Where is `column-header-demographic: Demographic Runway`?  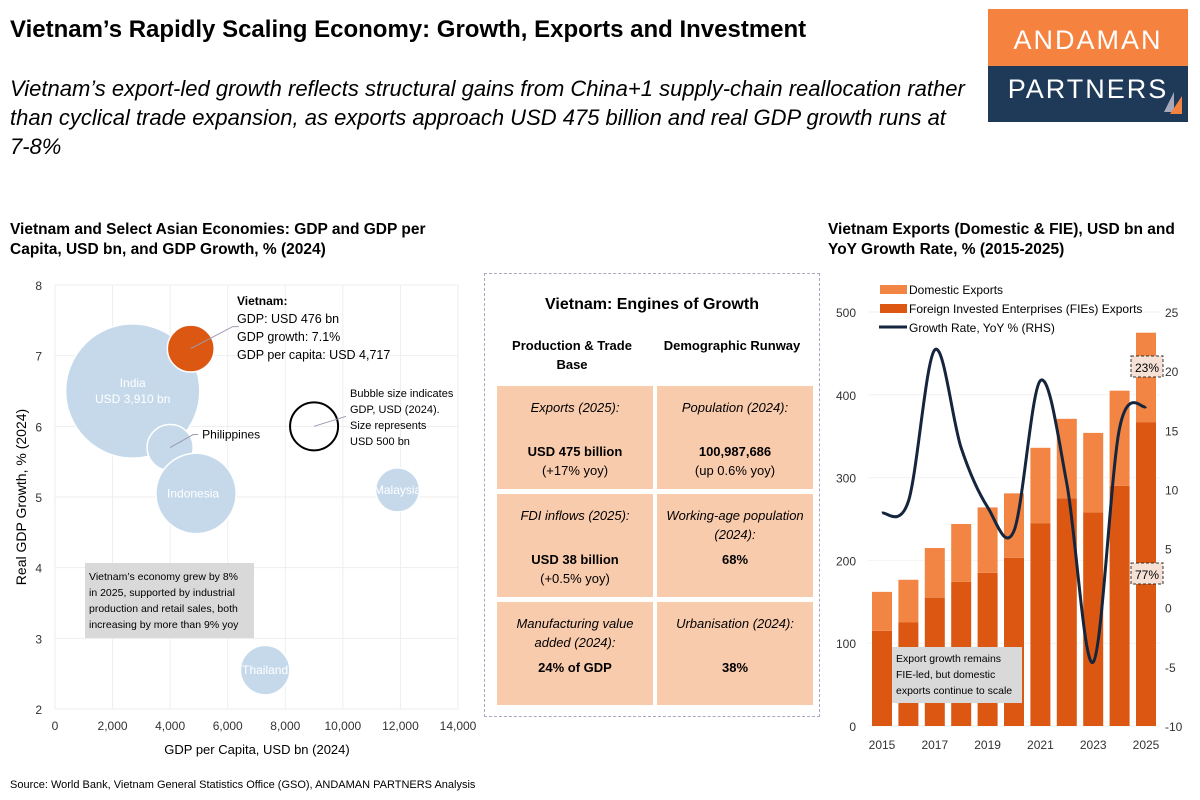 column-header-demographic: Demographic Runway is located at coordinates (732, 345).